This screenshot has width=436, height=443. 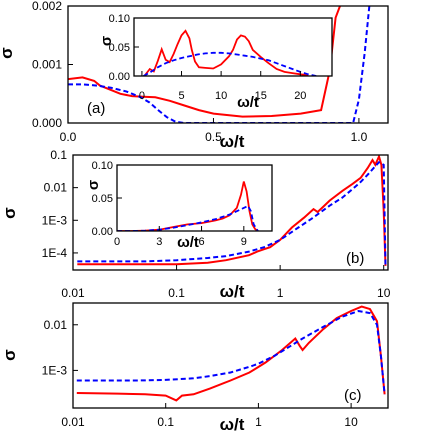 I want to click on panel-b-y-axis-label: σ, so click(x=9, y=213).